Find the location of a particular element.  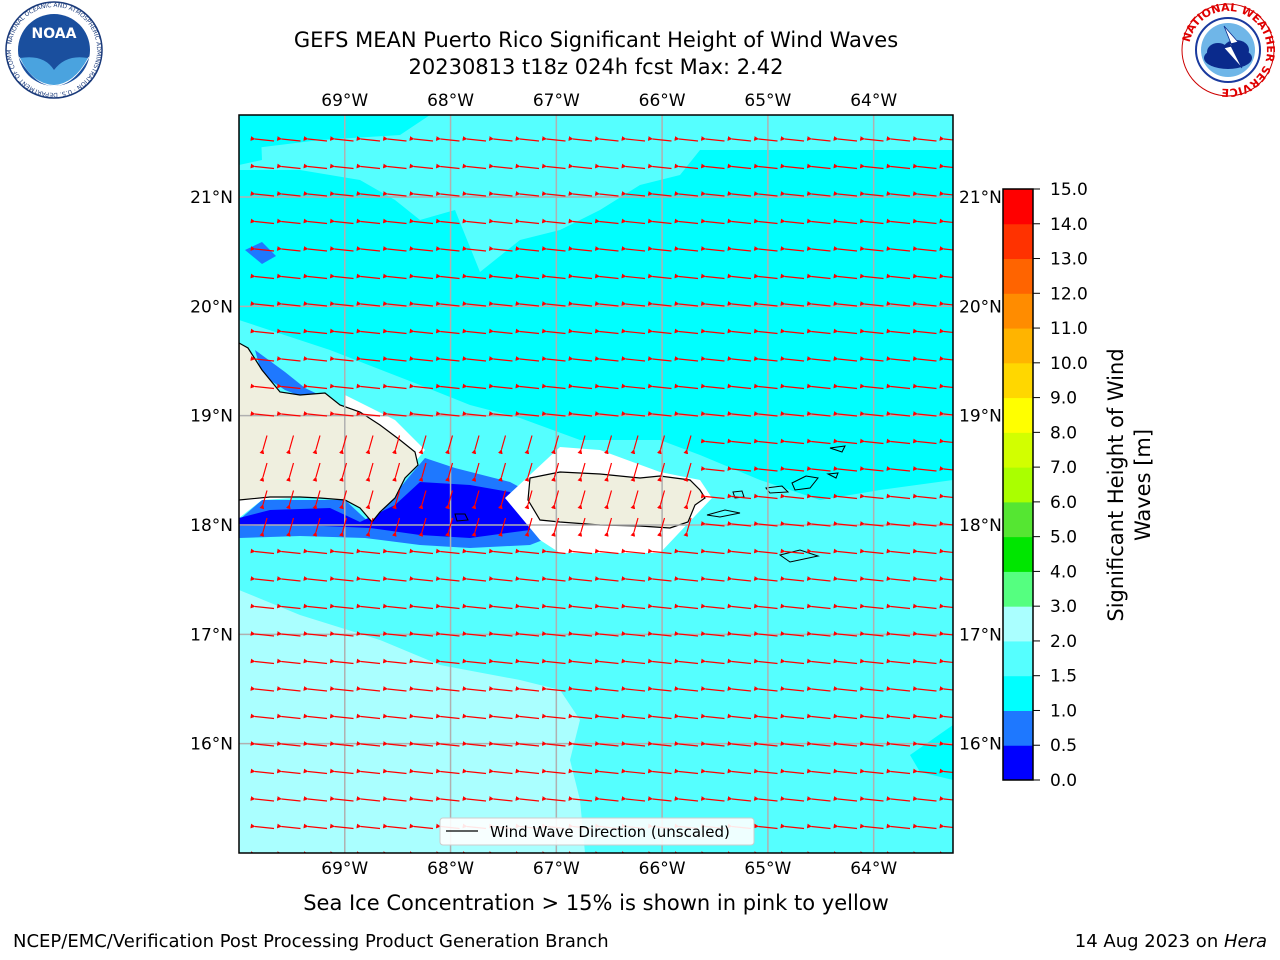

colorbar-tick-label: 9.0 is located at coordinates (1063, 399).